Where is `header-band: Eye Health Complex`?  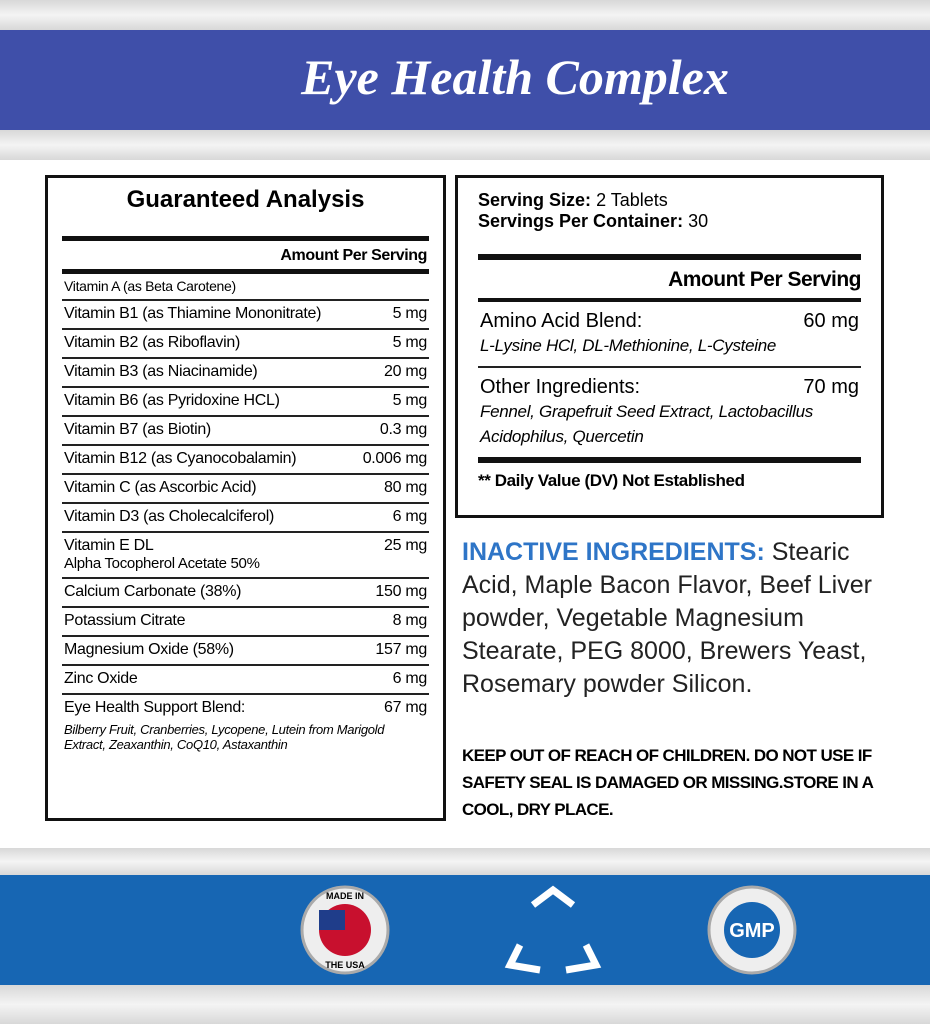
header-band: Eye Health Complex is located at coordinates (465, 80).